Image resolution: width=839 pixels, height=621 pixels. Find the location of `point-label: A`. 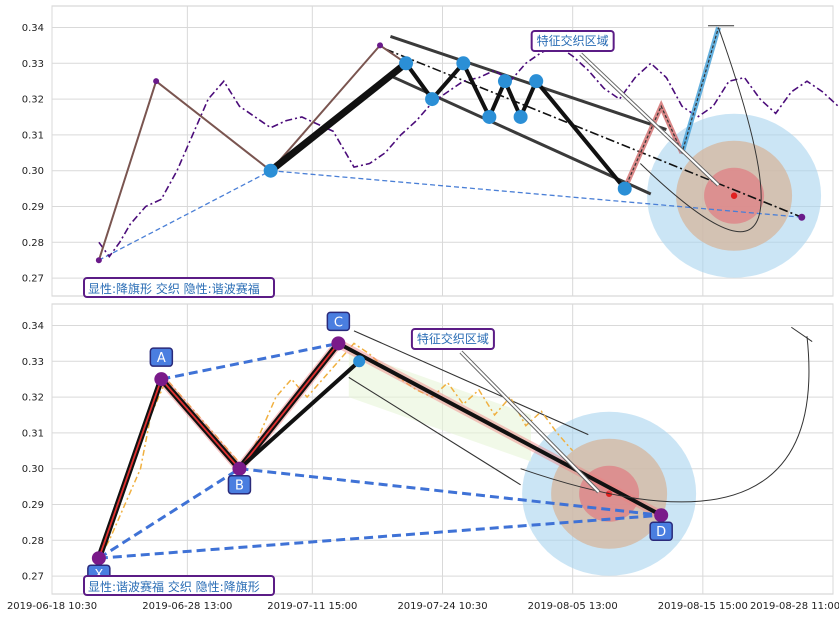

point-label: A is located at coordinates (161, 358).